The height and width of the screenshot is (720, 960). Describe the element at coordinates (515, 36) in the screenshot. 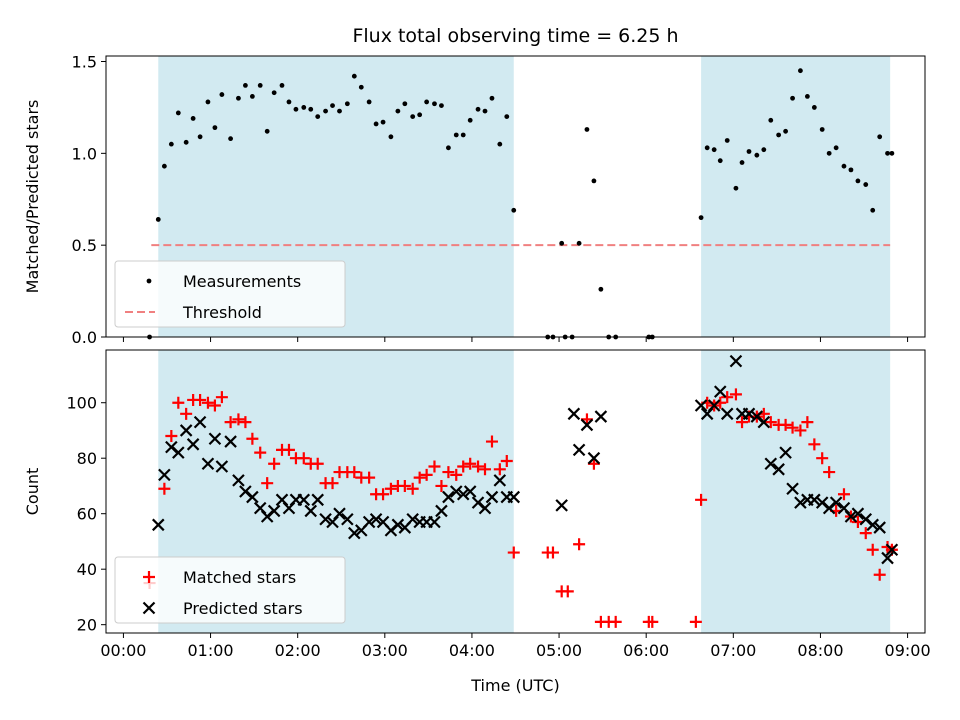

I see `chart-title: Flux total observing time = 6.25 h` at that location.